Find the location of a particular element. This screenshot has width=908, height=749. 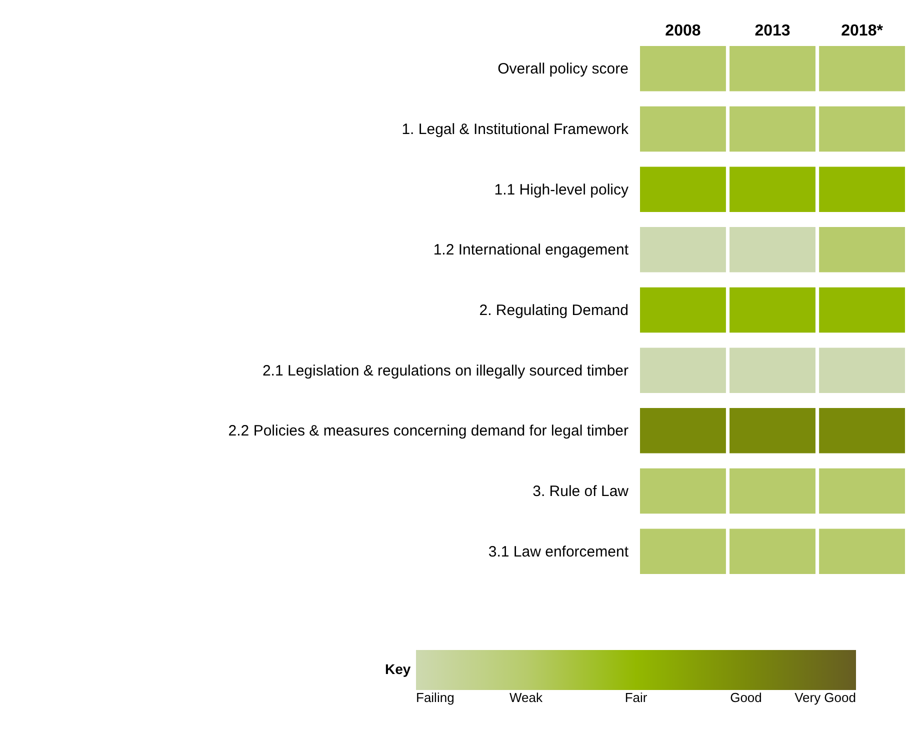

y-tick-label: 3.1 Law enforcement is located at coordinates (559, 551).